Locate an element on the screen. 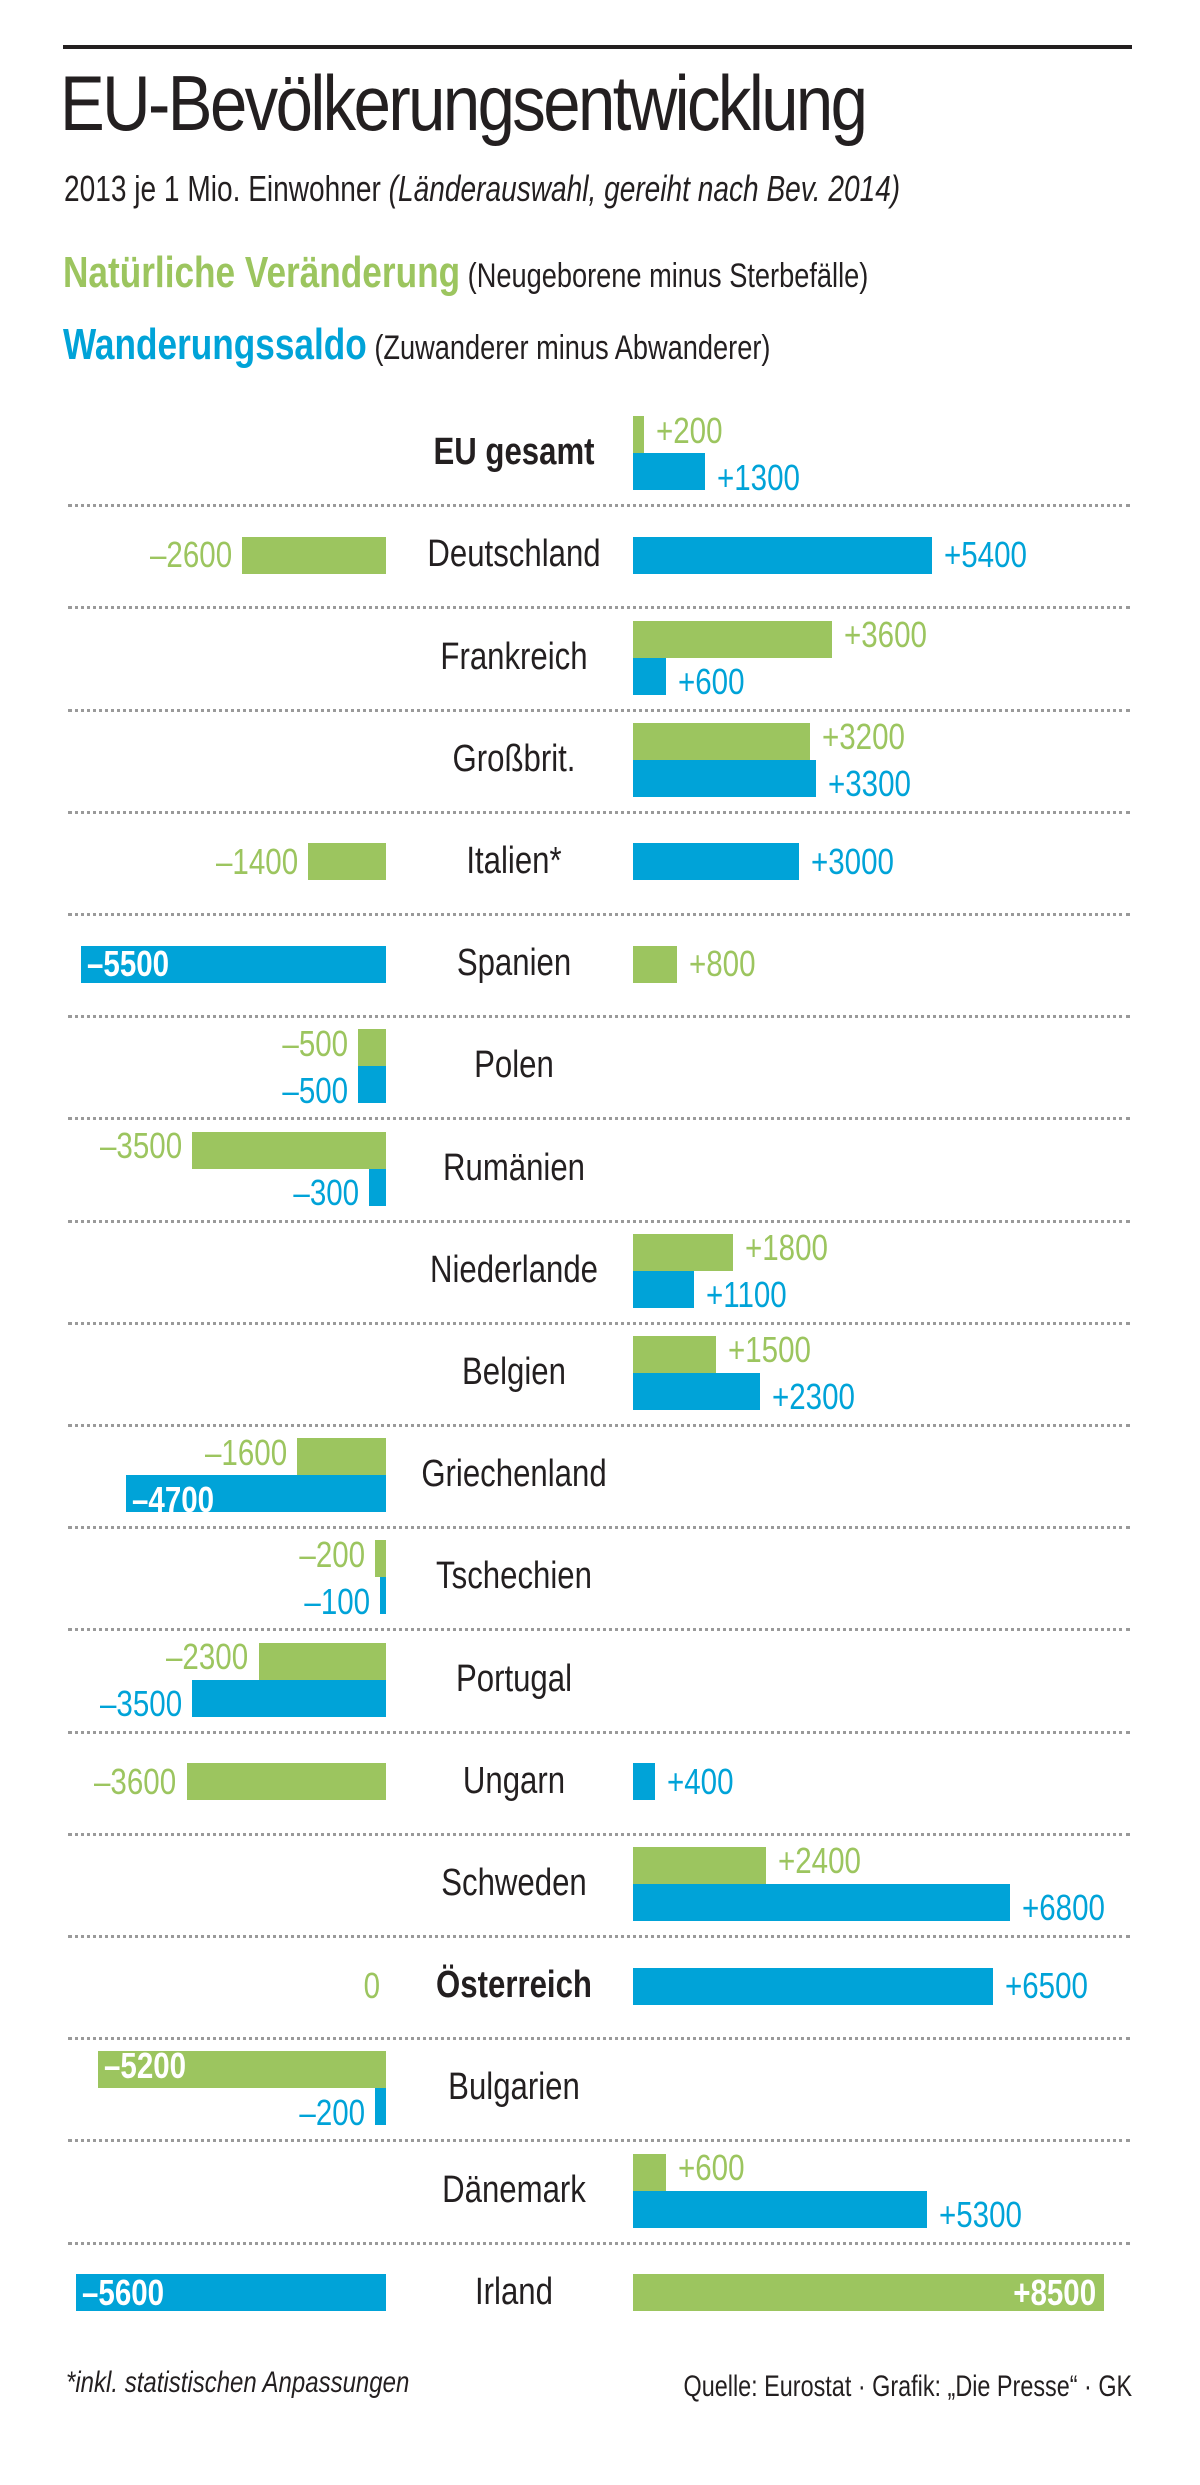 Image resolution: width=1200 pixels, height=2485 pixels. natural-value-label: –3500 is located at coordinates (141, 1145).